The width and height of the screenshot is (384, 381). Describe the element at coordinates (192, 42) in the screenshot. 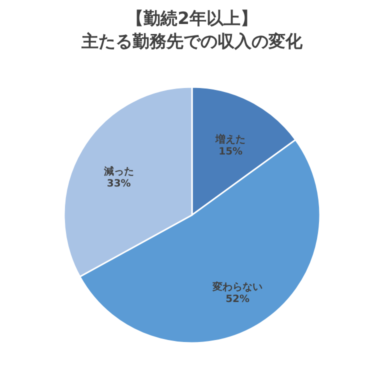

I see `chart-subtitle: 主たる勤務先での収入の変化` at that location.